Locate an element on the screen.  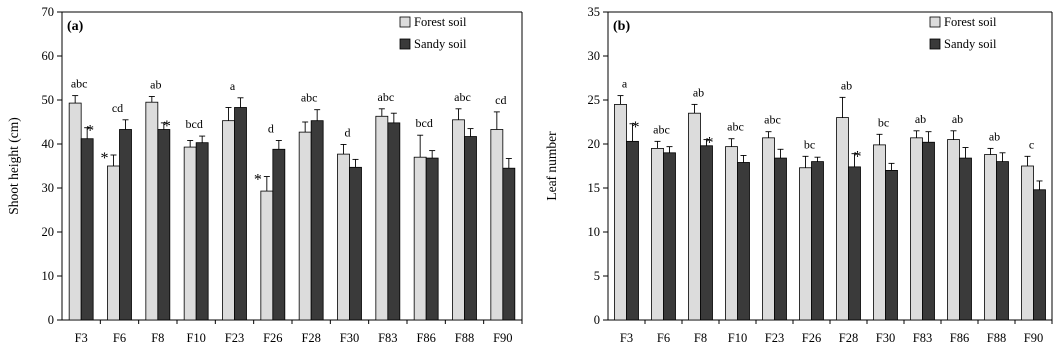
x-tick-label: F90 is located at coordinates (502, 338).